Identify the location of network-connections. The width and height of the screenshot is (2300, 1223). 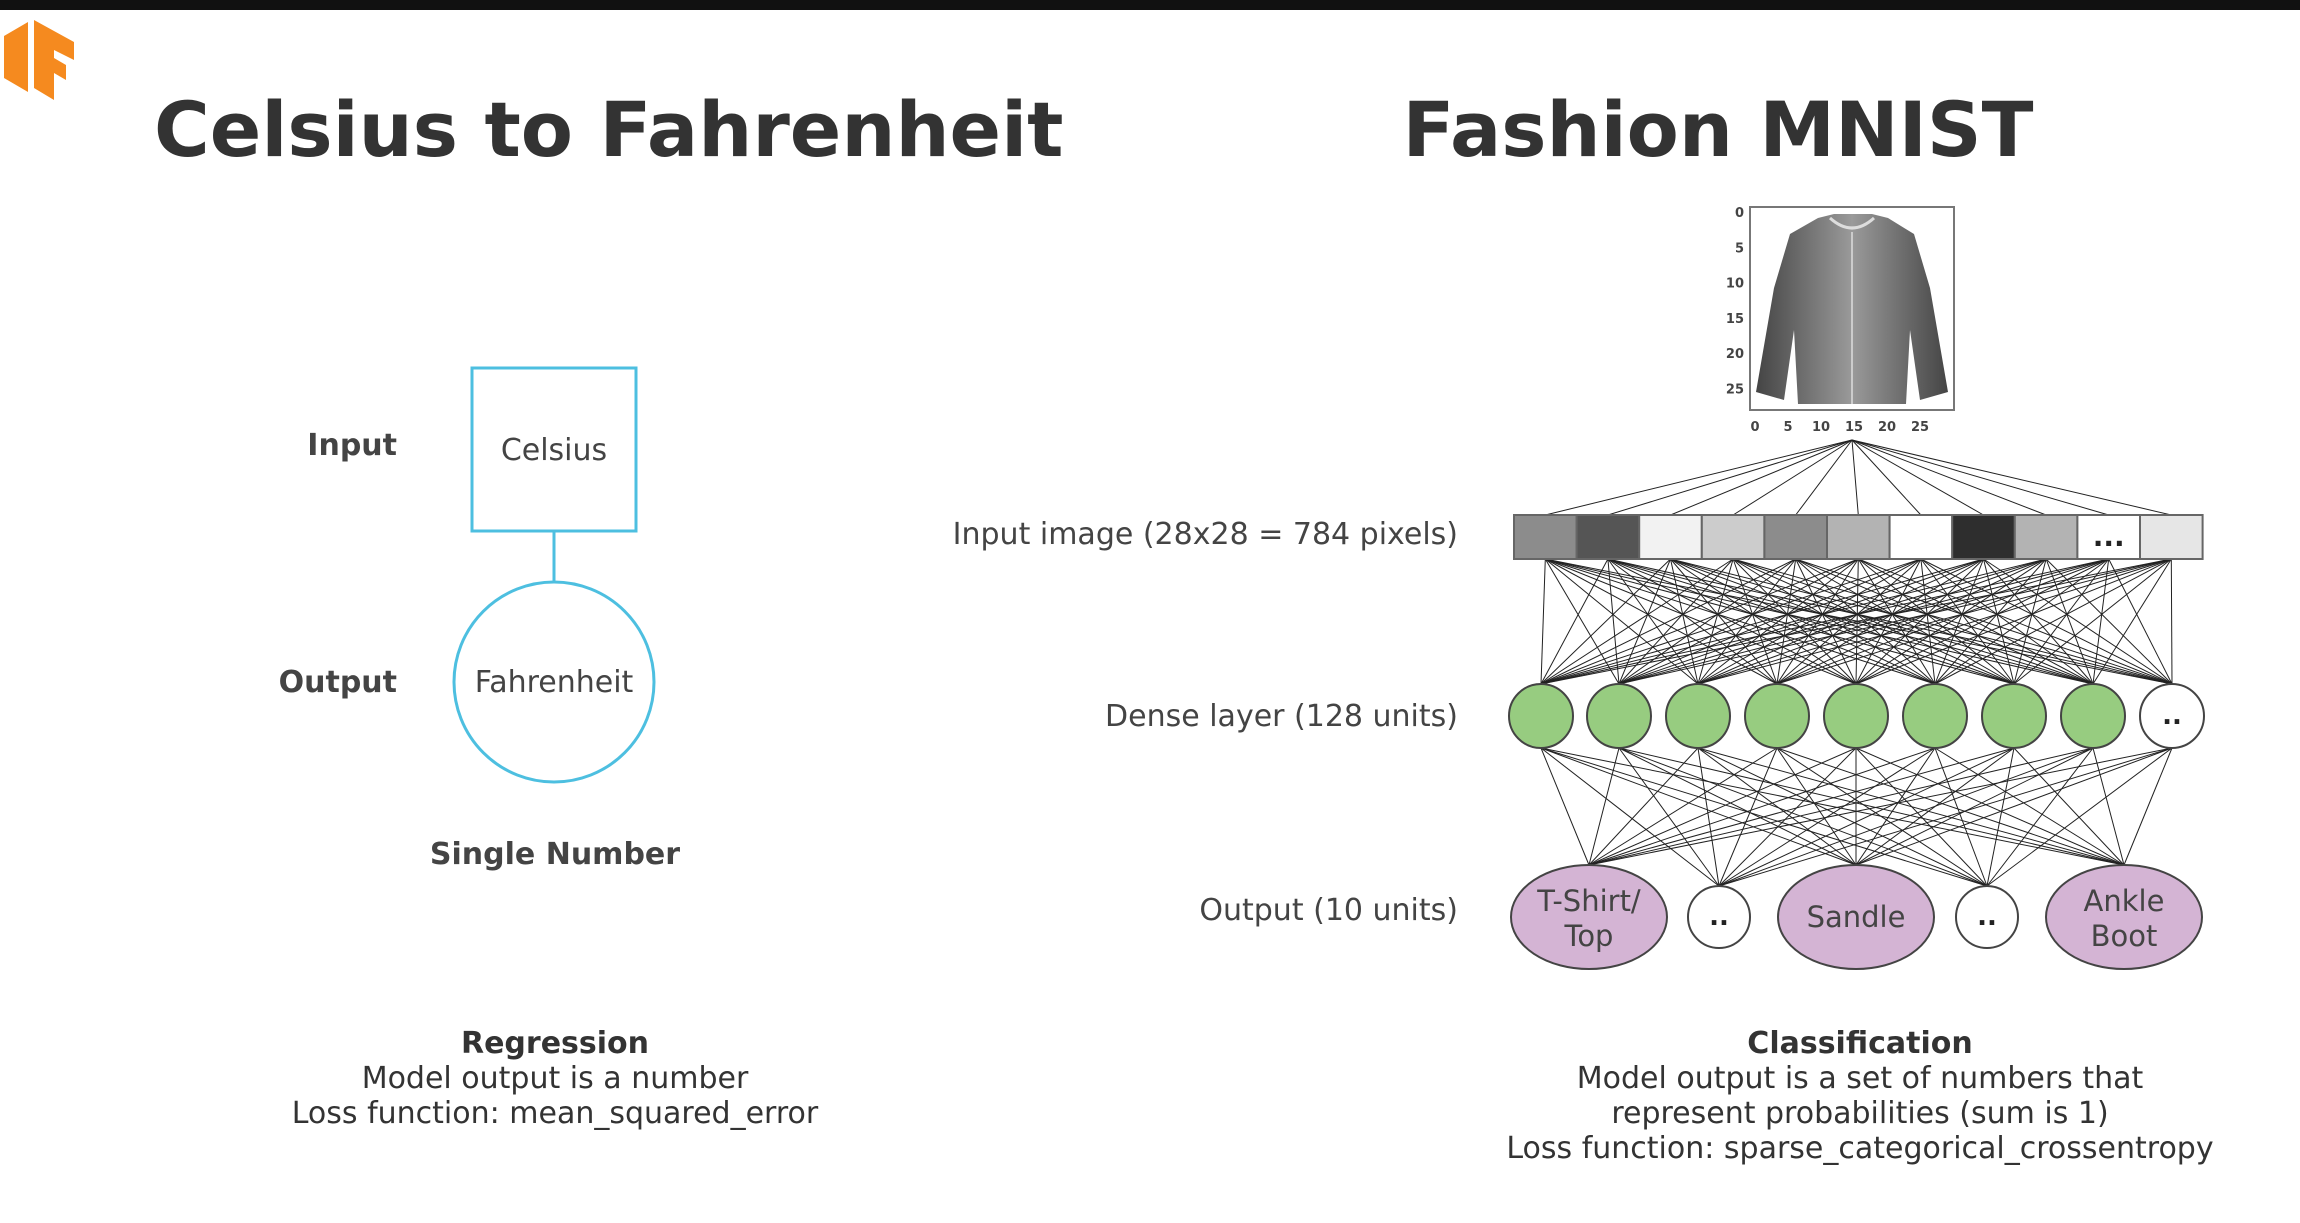
(1856, 663).